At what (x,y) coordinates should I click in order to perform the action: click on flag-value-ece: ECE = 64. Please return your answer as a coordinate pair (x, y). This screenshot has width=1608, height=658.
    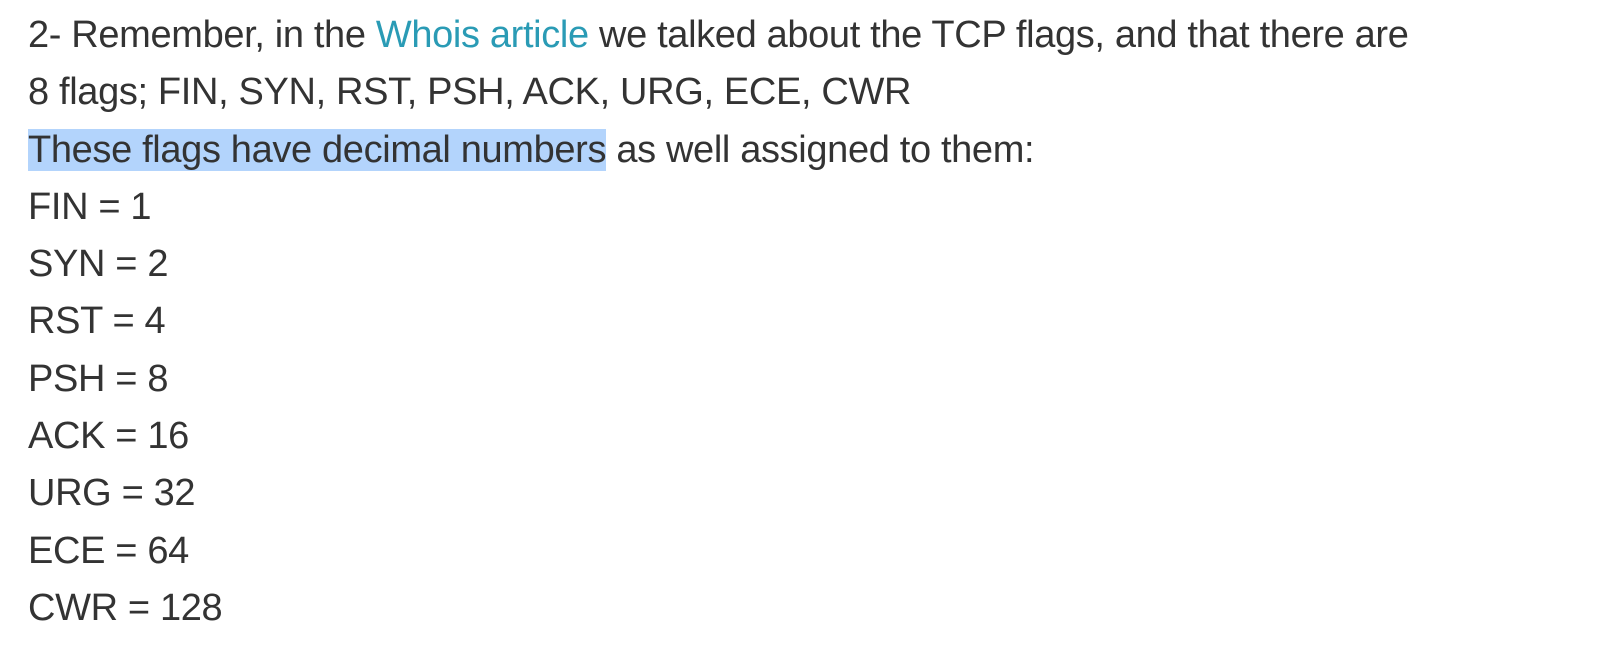
    Looking at the image, I should click on (108, 550).